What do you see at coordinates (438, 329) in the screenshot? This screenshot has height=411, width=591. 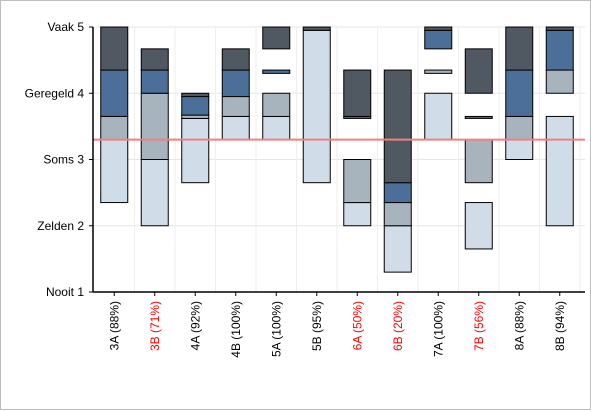 I see `x-tick-label: 7A (100%)` at bounding box center [438, 329].